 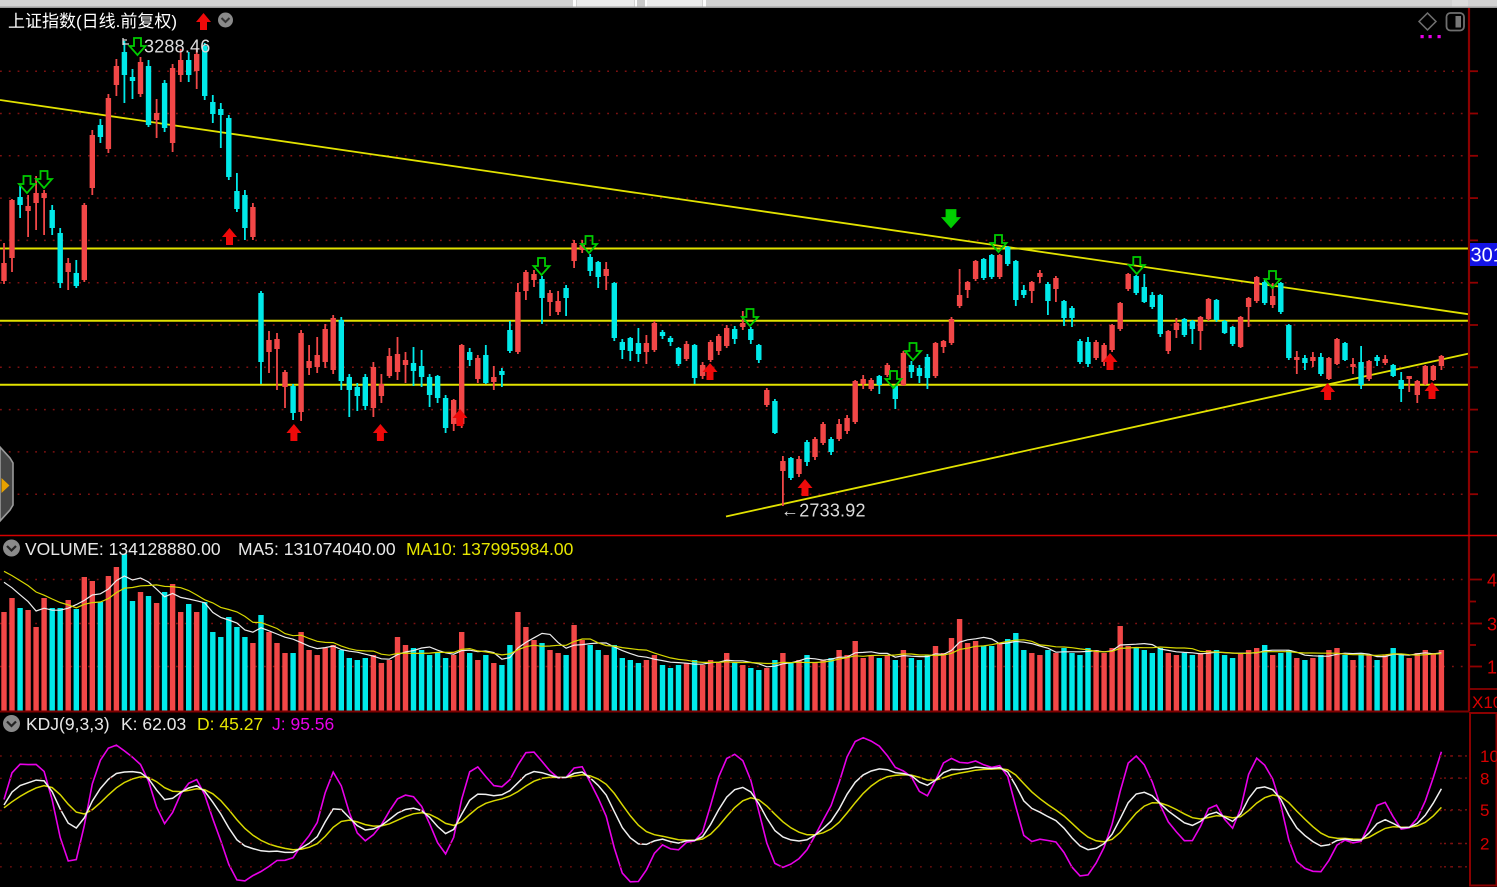 What do you see at coordinates (1484, 702) in the screenshot?
I see `svg-text: X10` at bounding box center [1484, 702].